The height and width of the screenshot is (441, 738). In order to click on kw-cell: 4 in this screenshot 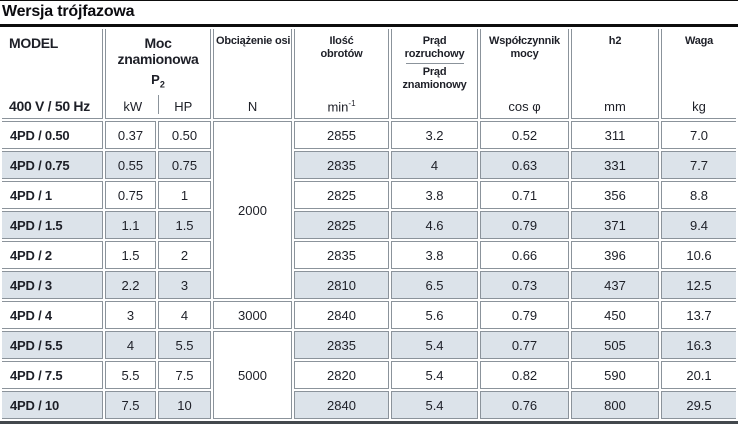, I will do `click(130, 345)`.